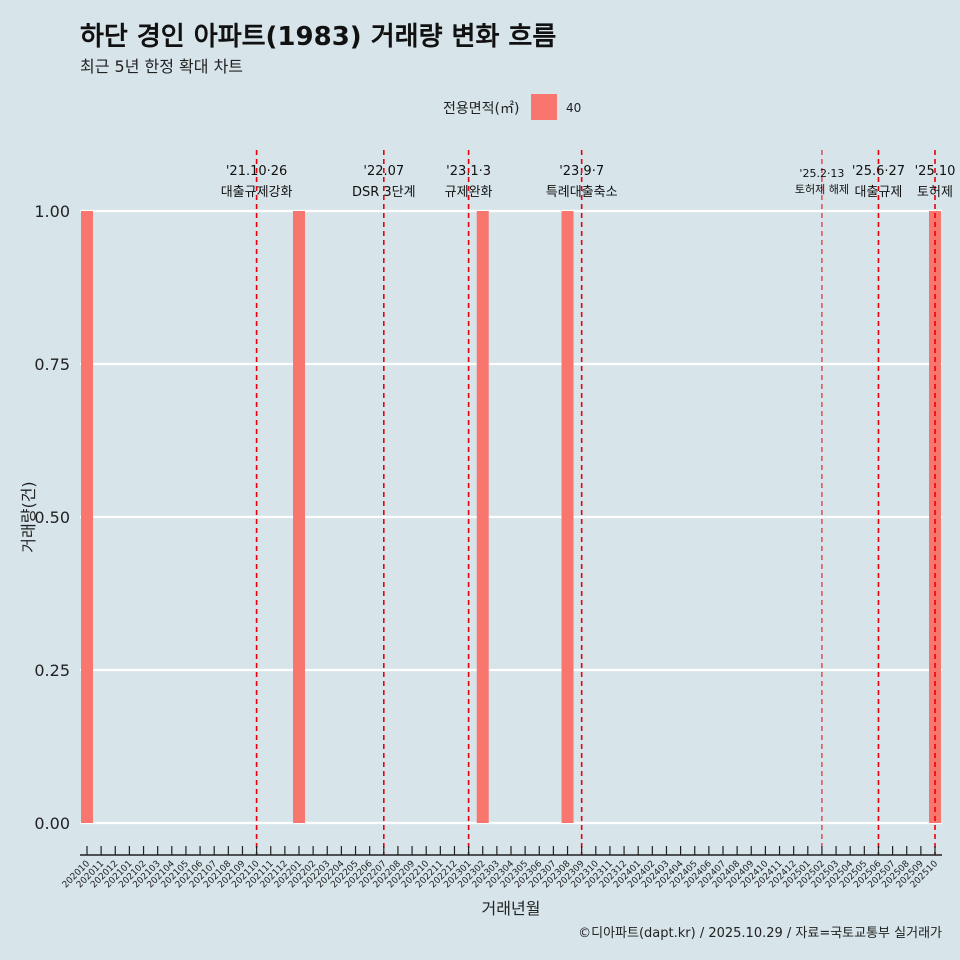  What do you see at coordinates (162, 66) in the screenshot?
I see `chart-subtitle: 최근 5년 한정 확대 차트` at bounding box center [162, 66].